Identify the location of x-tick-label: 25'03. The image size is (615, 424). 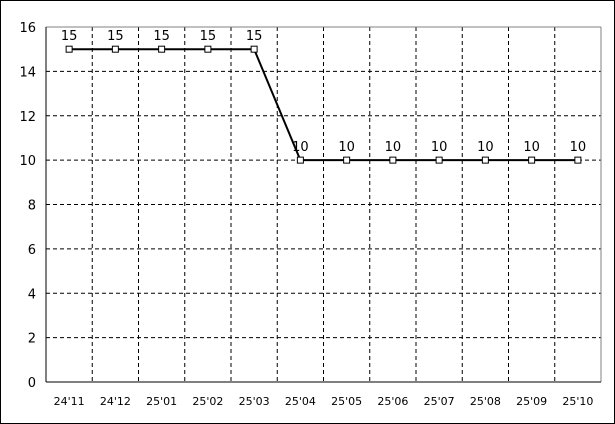
(254, 401).